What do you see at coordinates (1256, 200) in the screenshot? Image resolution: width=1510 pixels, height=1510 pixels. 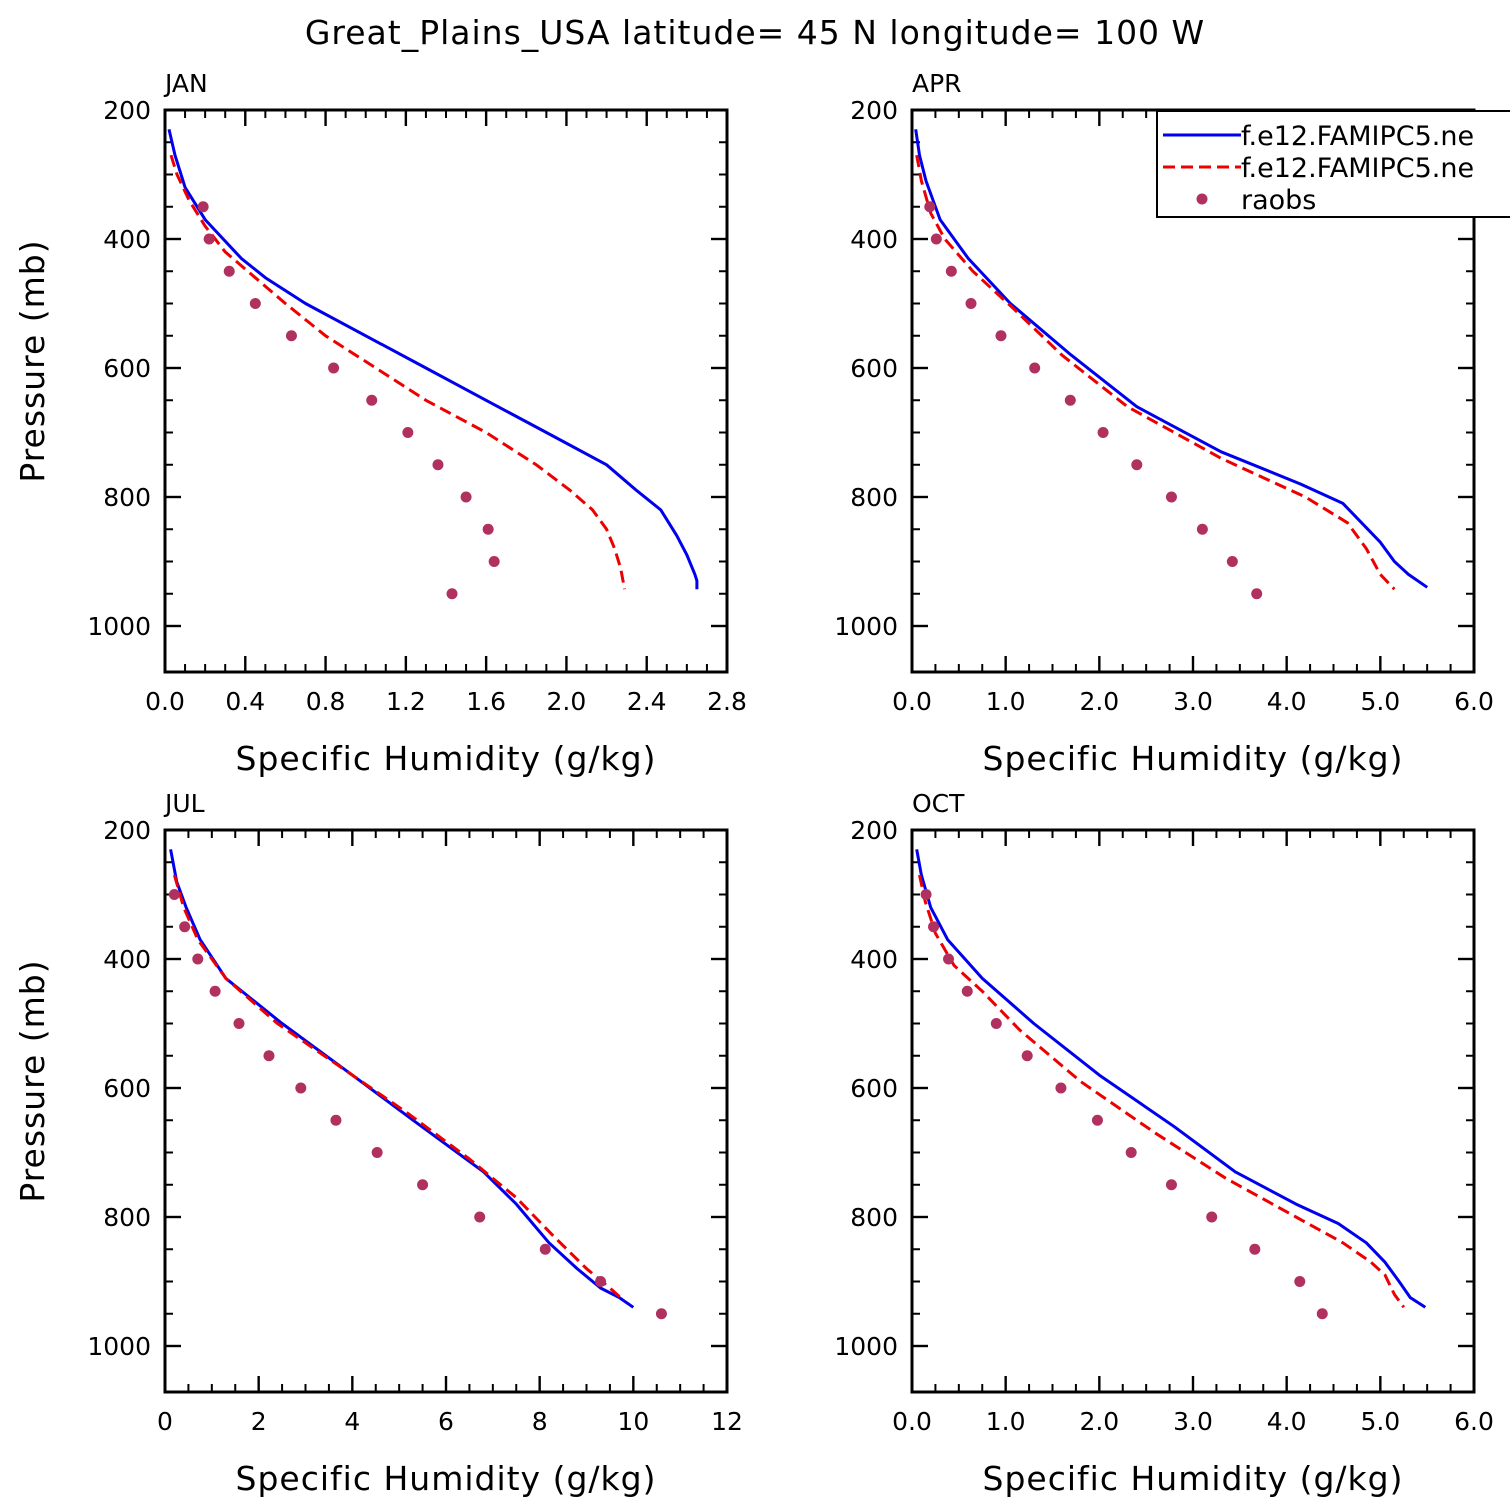 I see `legend-entry: raobs` at bounding box center [1256, 200].